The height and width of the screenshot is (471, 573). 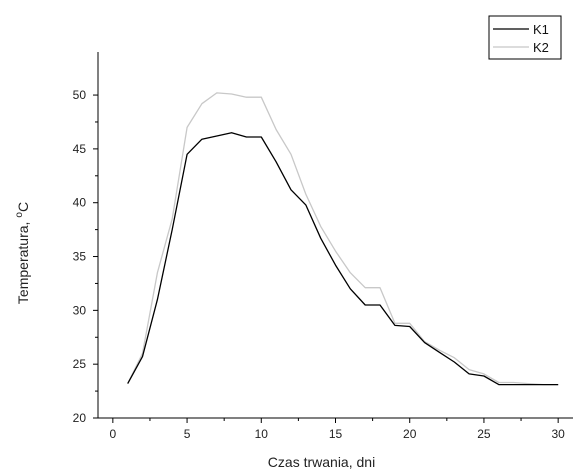 I want to click on y-axis-ticks: 20 25 30 35 40 45 50, so click(x=85, y=256).